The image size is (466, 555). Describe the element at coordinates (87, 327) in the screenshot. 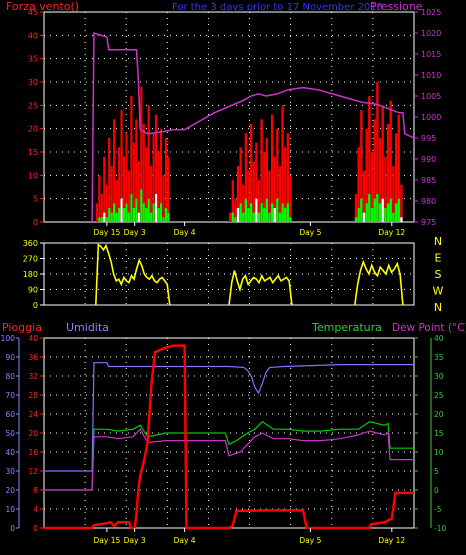

I see `humidity-axis-label: Umidita` at that location.